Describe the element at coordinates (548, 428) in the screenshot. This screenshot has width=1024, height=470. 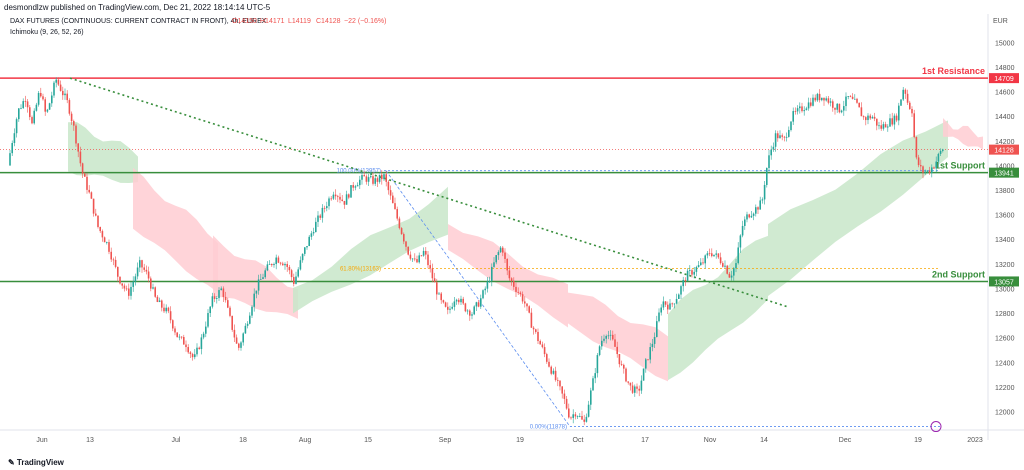
I see `fib-label: 0.00%(11878)` at that location.